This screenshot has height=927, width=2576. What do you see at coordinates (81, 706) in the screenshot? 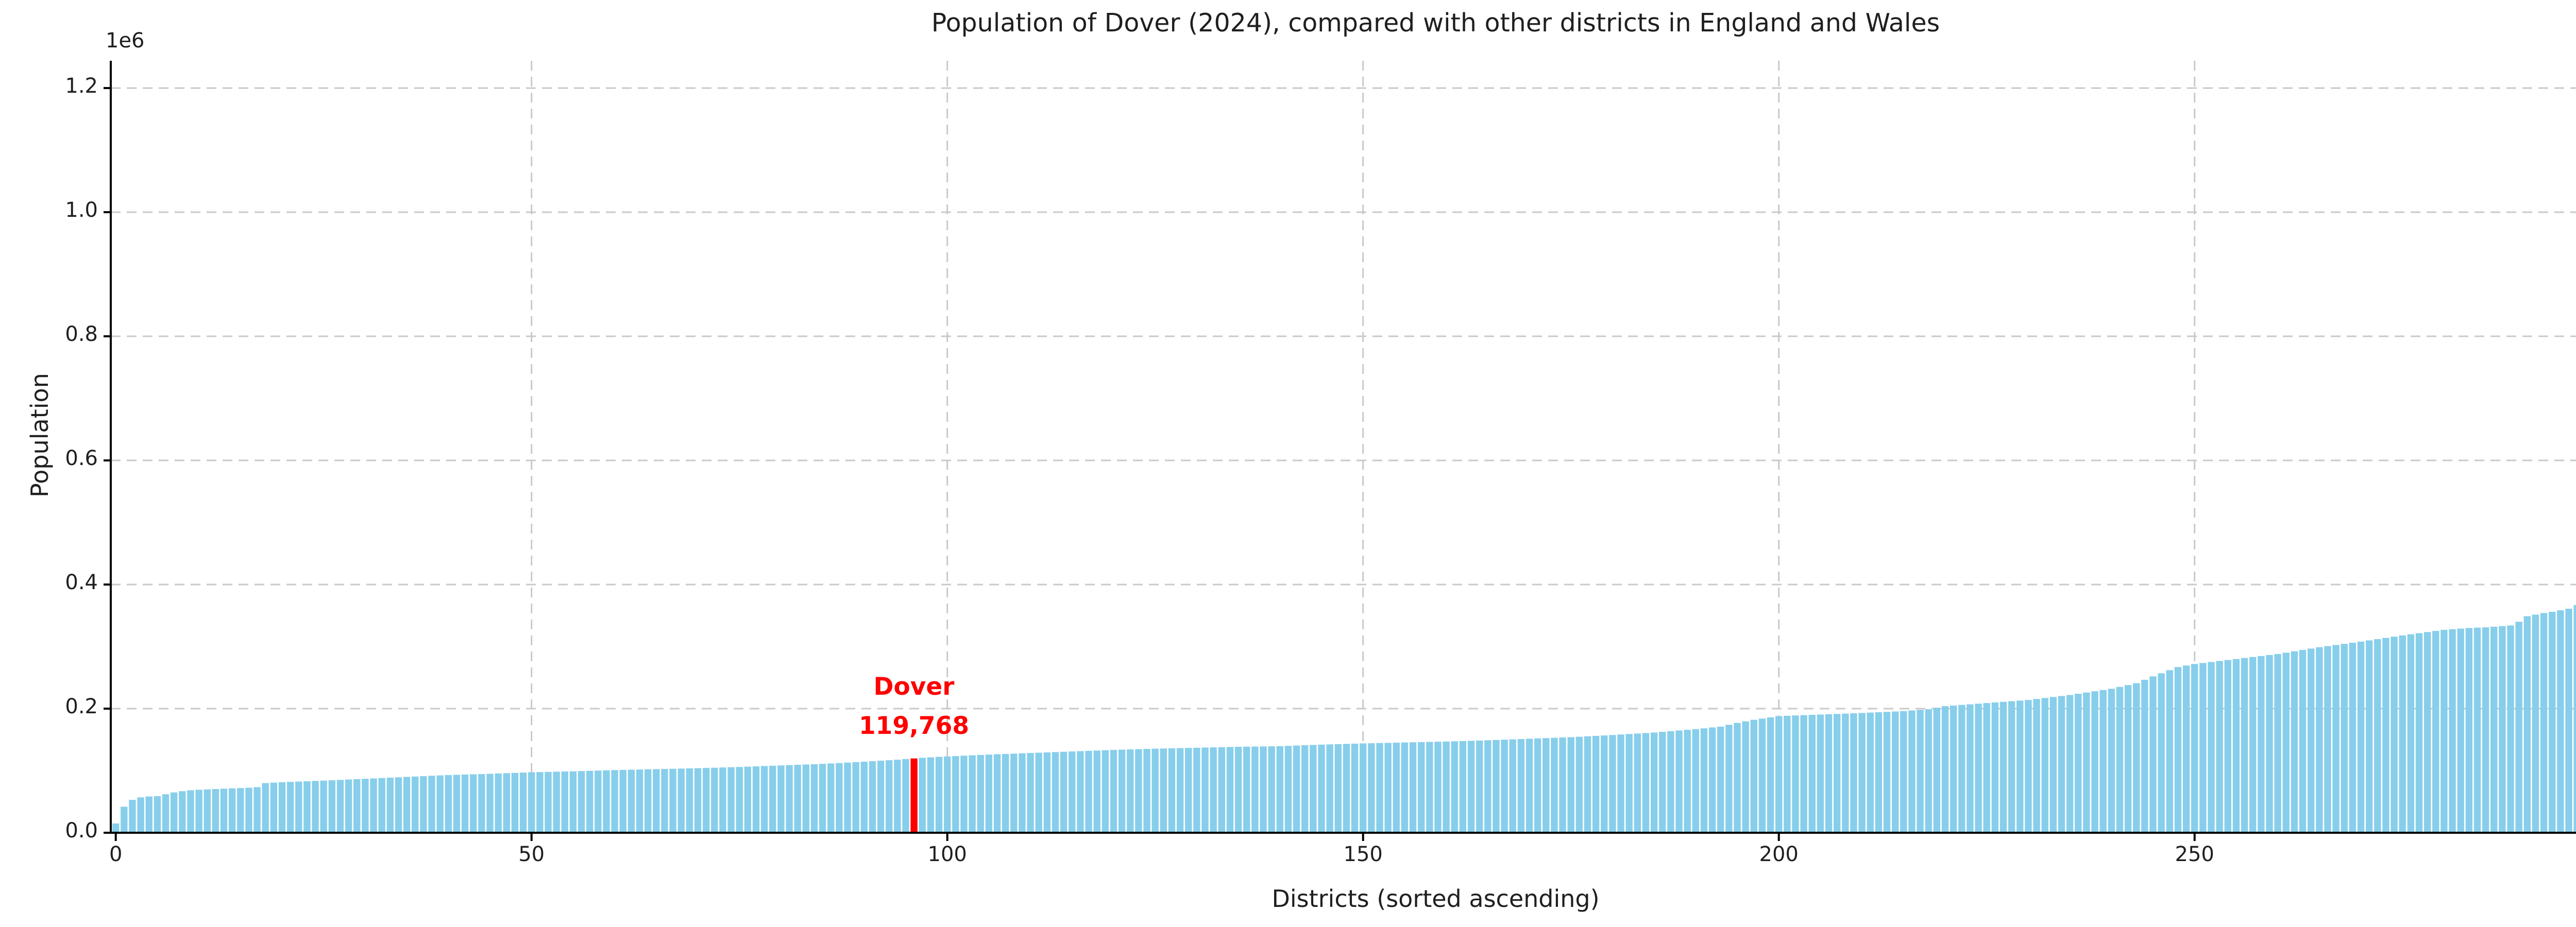
I see `y-tick-label: 0.2` at bounding box center [81, 706].